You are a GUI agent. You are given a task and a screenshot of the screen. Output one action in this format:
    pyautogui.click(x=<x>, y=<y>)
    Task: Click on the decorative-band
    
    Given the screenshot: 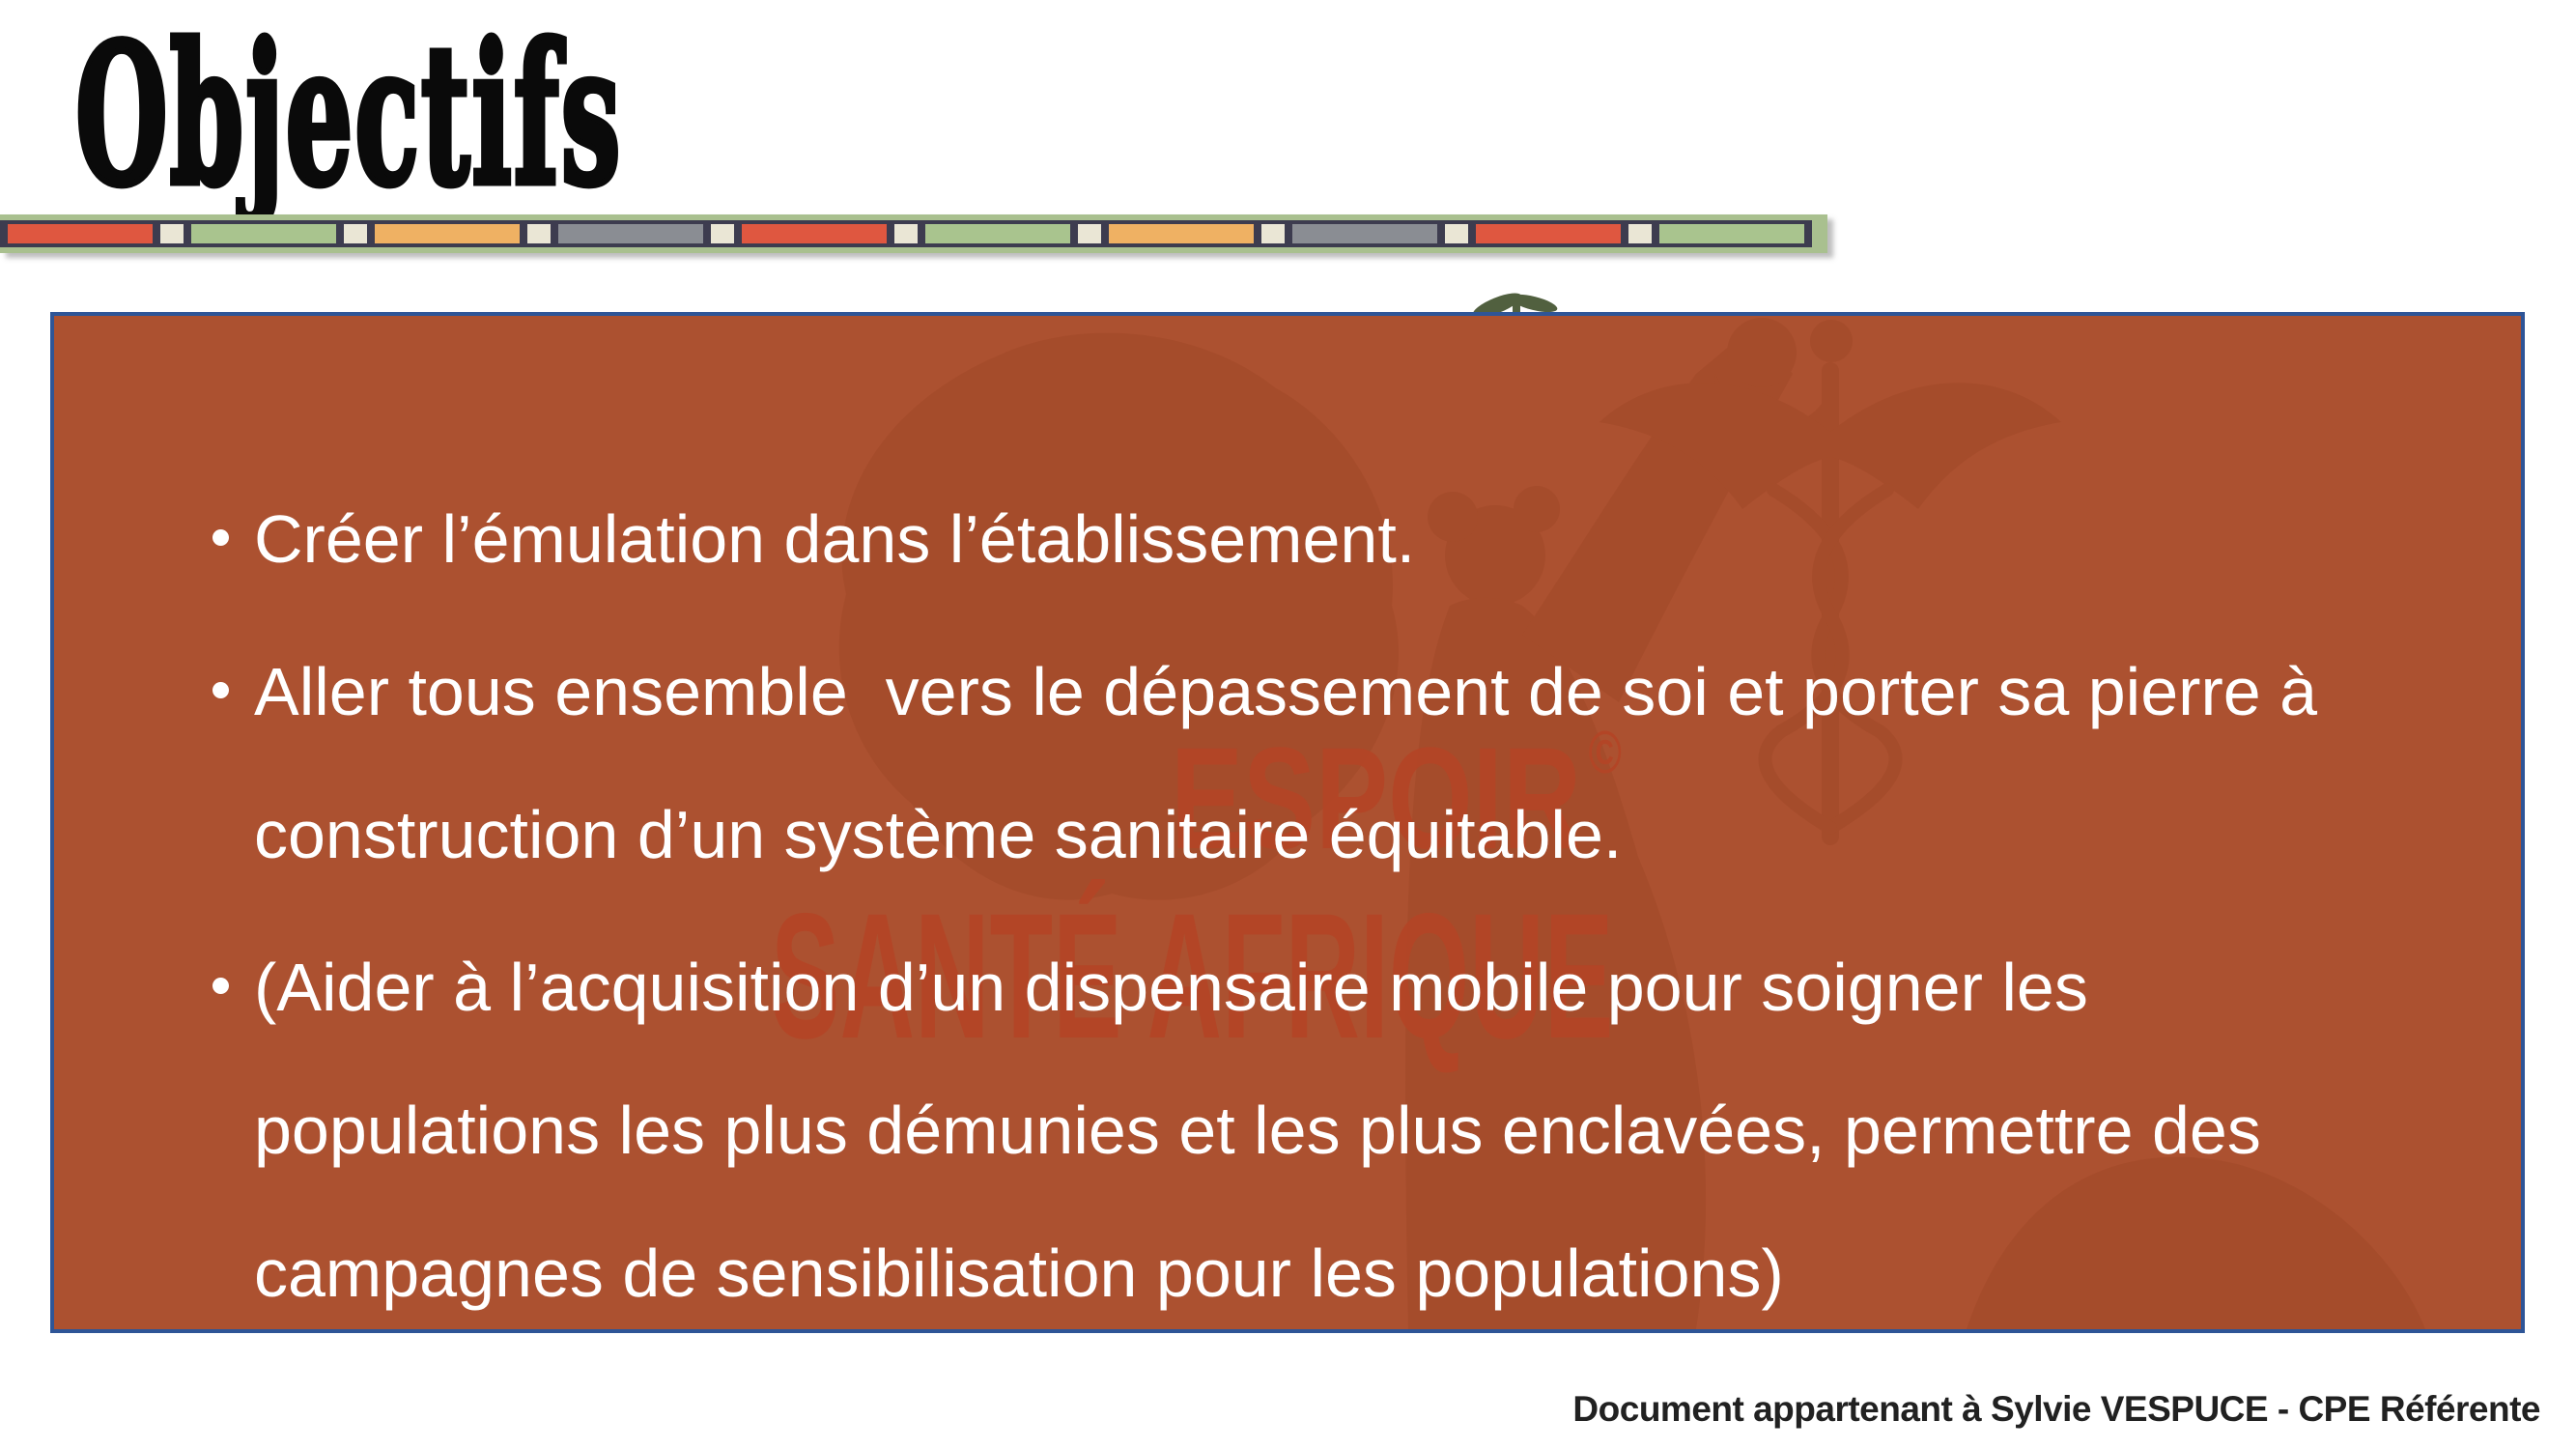 What is the action you would take?
    pyautogui.click(x=913, y=233)
    